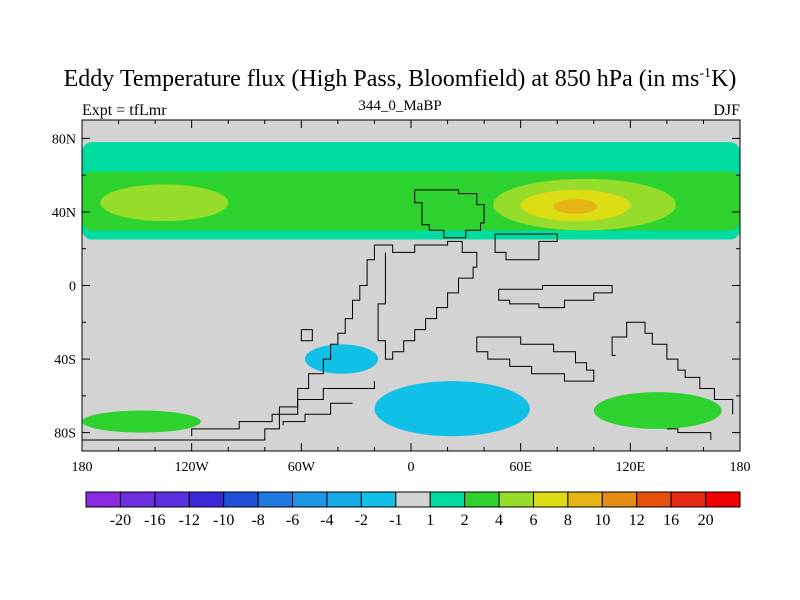 Image resolution: width=800 pixels, height=600 pixels. Describe the element at coordinates (326, 520) in the screenshot. I see `colorbar-label: -4` at that location.